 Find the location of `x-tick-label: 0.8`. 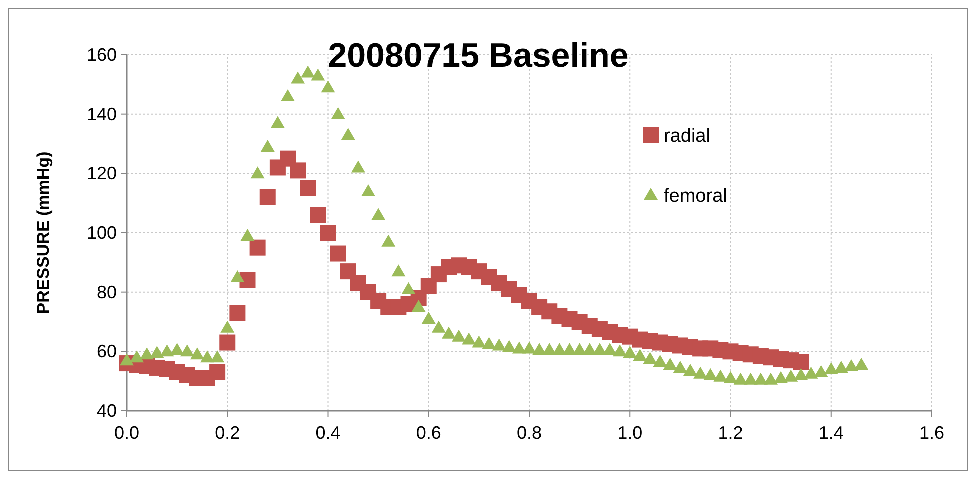

x-tick-label: 0.8 is located at coordinates (529, 433).